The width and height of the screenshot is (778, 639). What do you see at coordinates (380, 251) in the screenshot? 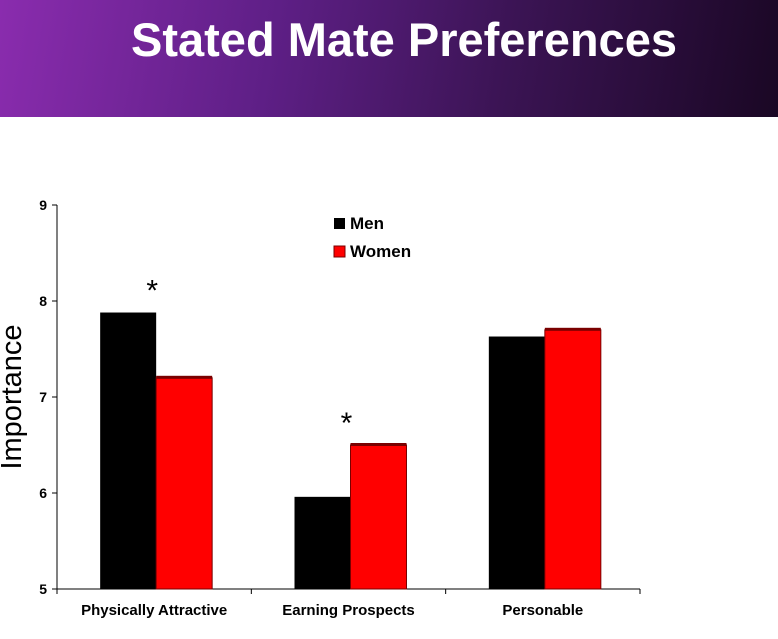
I see `legend-label: Women` at bounding box center [380, 251].